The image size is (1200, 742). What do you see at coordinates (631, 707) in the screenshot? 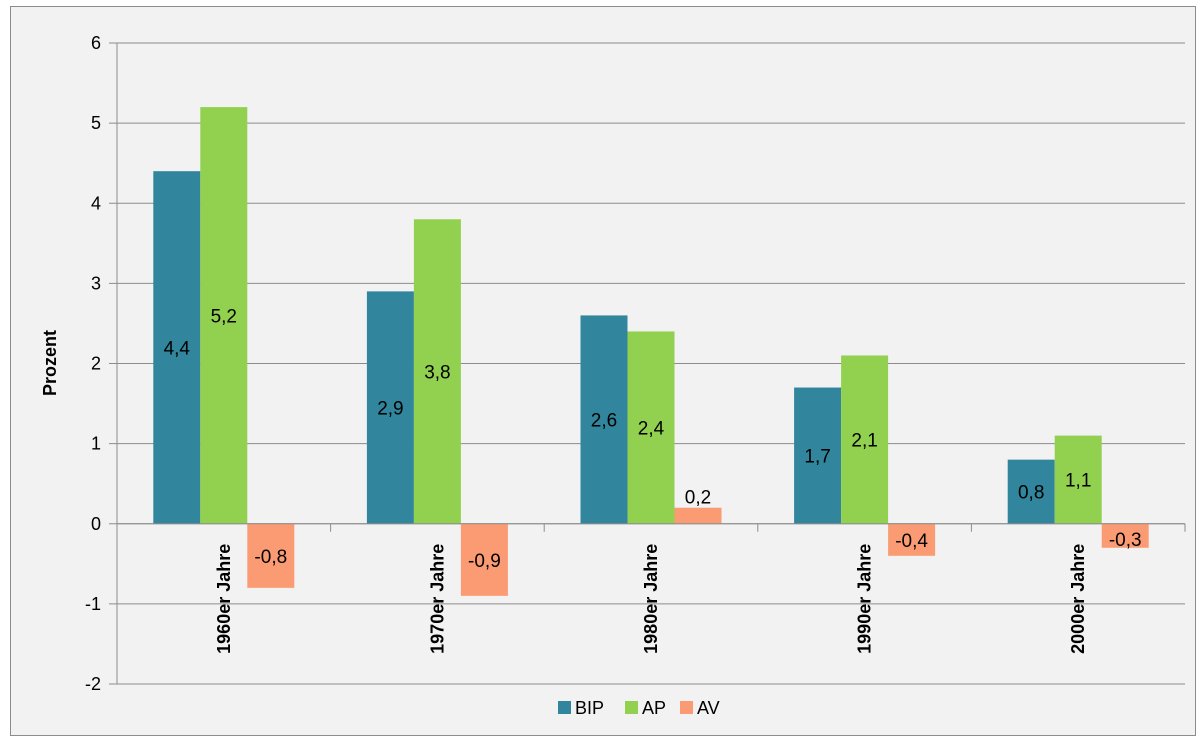
I see `legend-swatch-ap` at bounding box center [631, 707].